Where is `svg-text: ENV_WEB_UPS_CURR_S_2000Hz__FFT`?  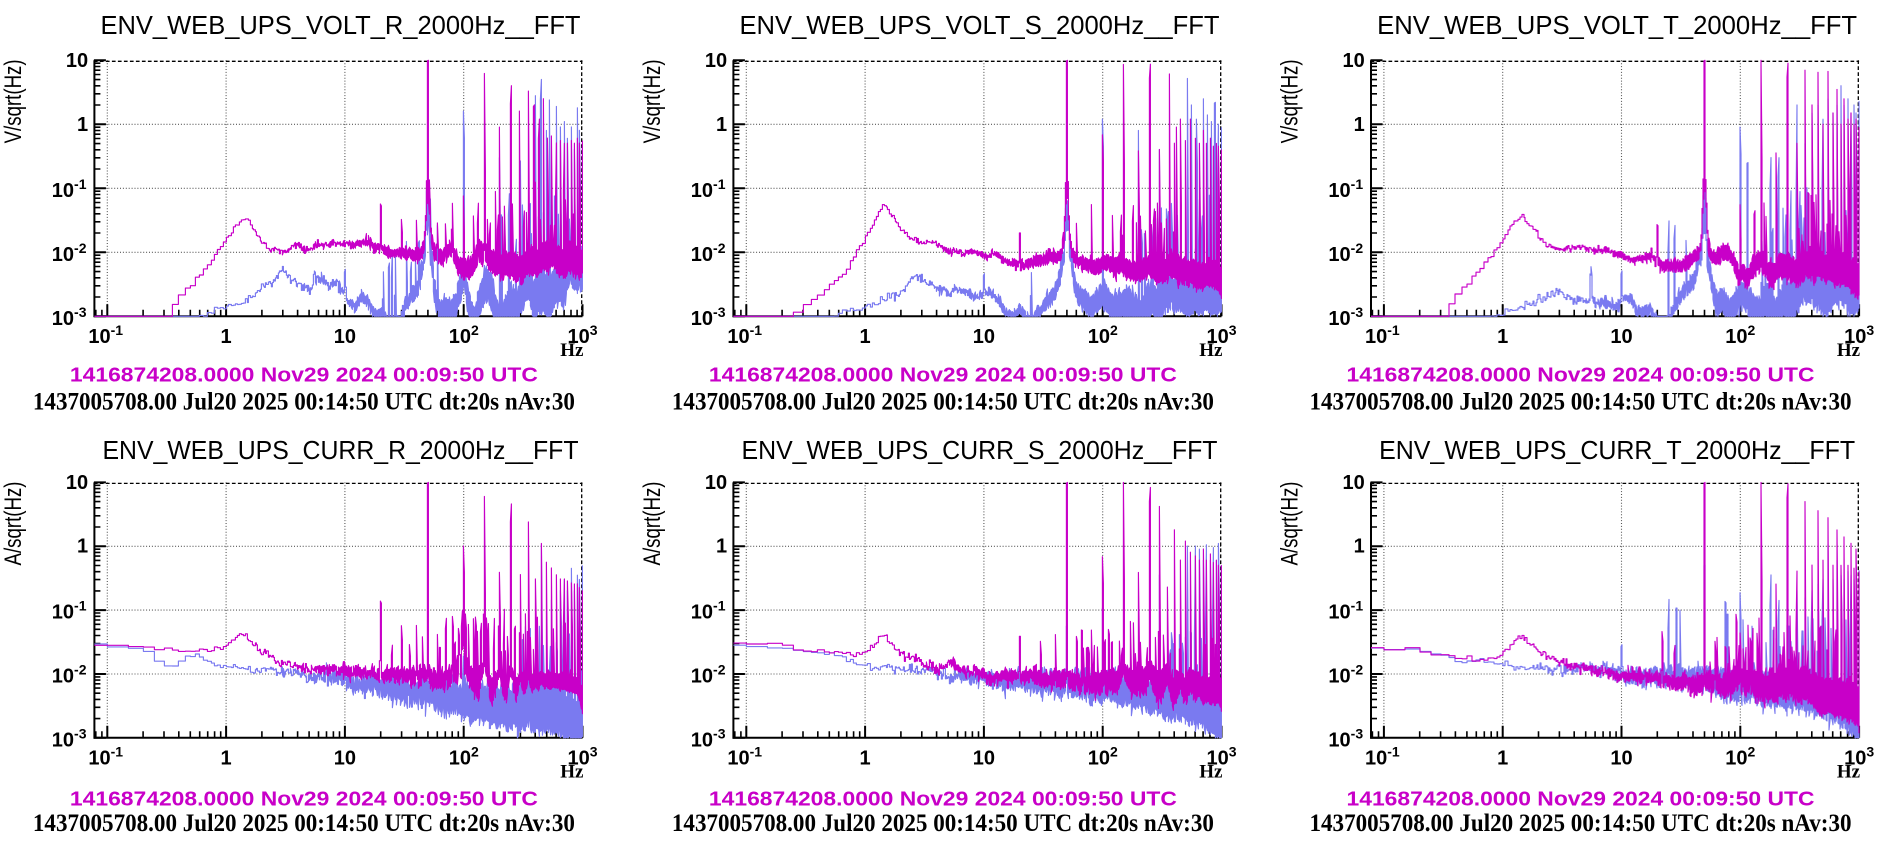
svg-text: ENV_WEB_UPS_CURR_S_2000Hz__FFT is located at coordinates (980, 450).